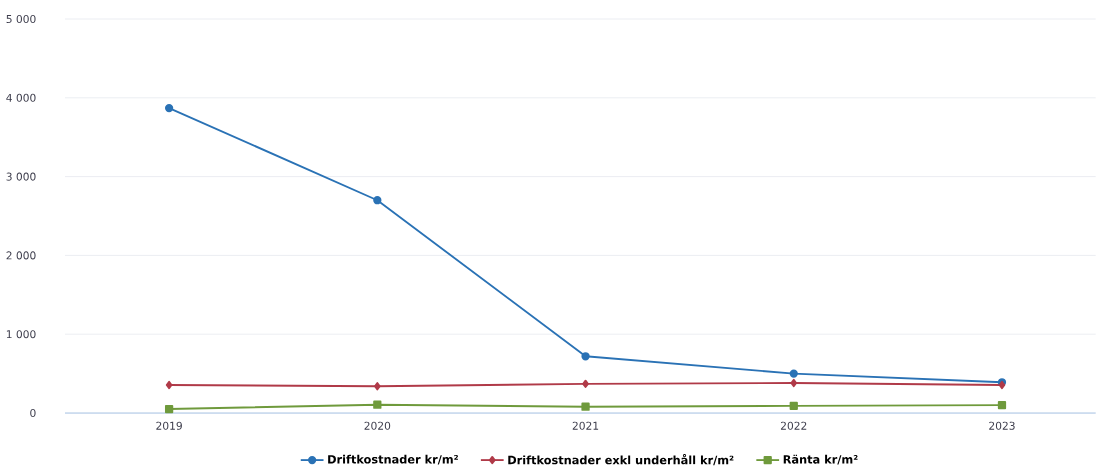  I want to click on x-tick-label: 2020, so click(377, 425).